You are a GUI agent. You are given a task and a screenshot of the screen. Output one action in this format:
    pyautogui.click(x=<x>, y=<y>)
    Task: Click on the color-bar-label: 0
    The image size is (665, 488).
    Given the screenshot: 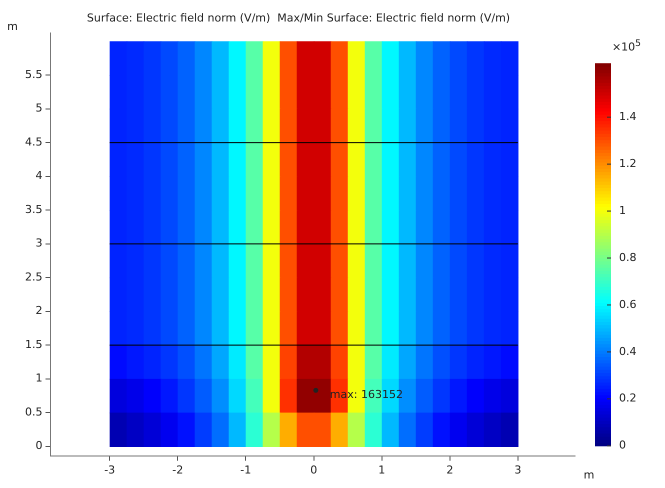 What is the action you would take?
    pyautogui.click(x=622, y=445)
    